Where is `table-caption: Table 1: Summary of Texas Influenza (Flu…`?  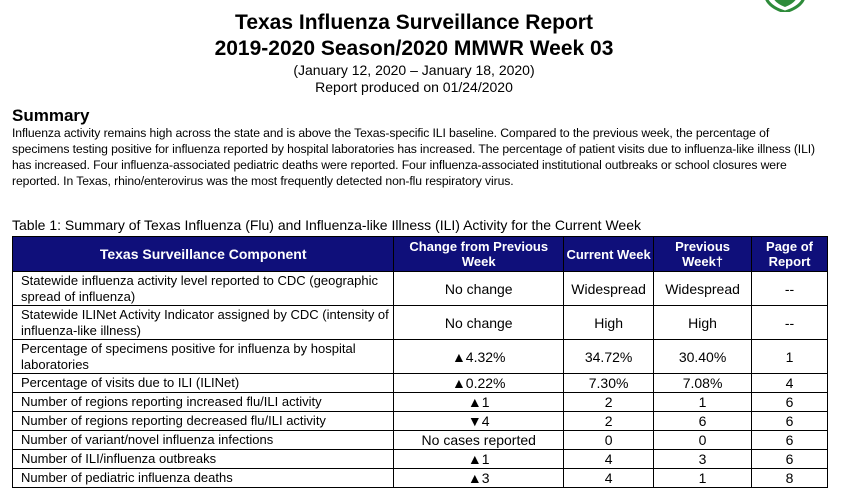
table-caption: Table 1: Summary of Texas Influenza (Flu… is located at coordinates (326, 225).